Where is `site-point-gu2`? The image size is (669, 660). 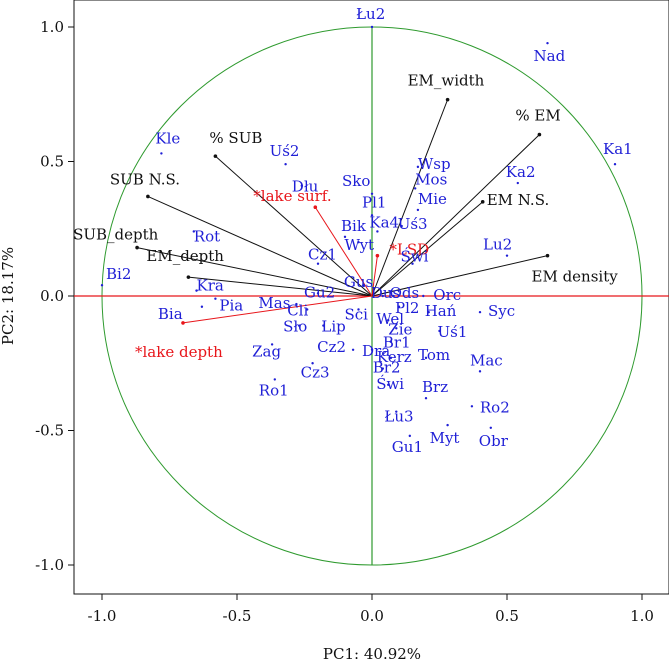 site-point-gu2 is located at coordinates (318, 293).